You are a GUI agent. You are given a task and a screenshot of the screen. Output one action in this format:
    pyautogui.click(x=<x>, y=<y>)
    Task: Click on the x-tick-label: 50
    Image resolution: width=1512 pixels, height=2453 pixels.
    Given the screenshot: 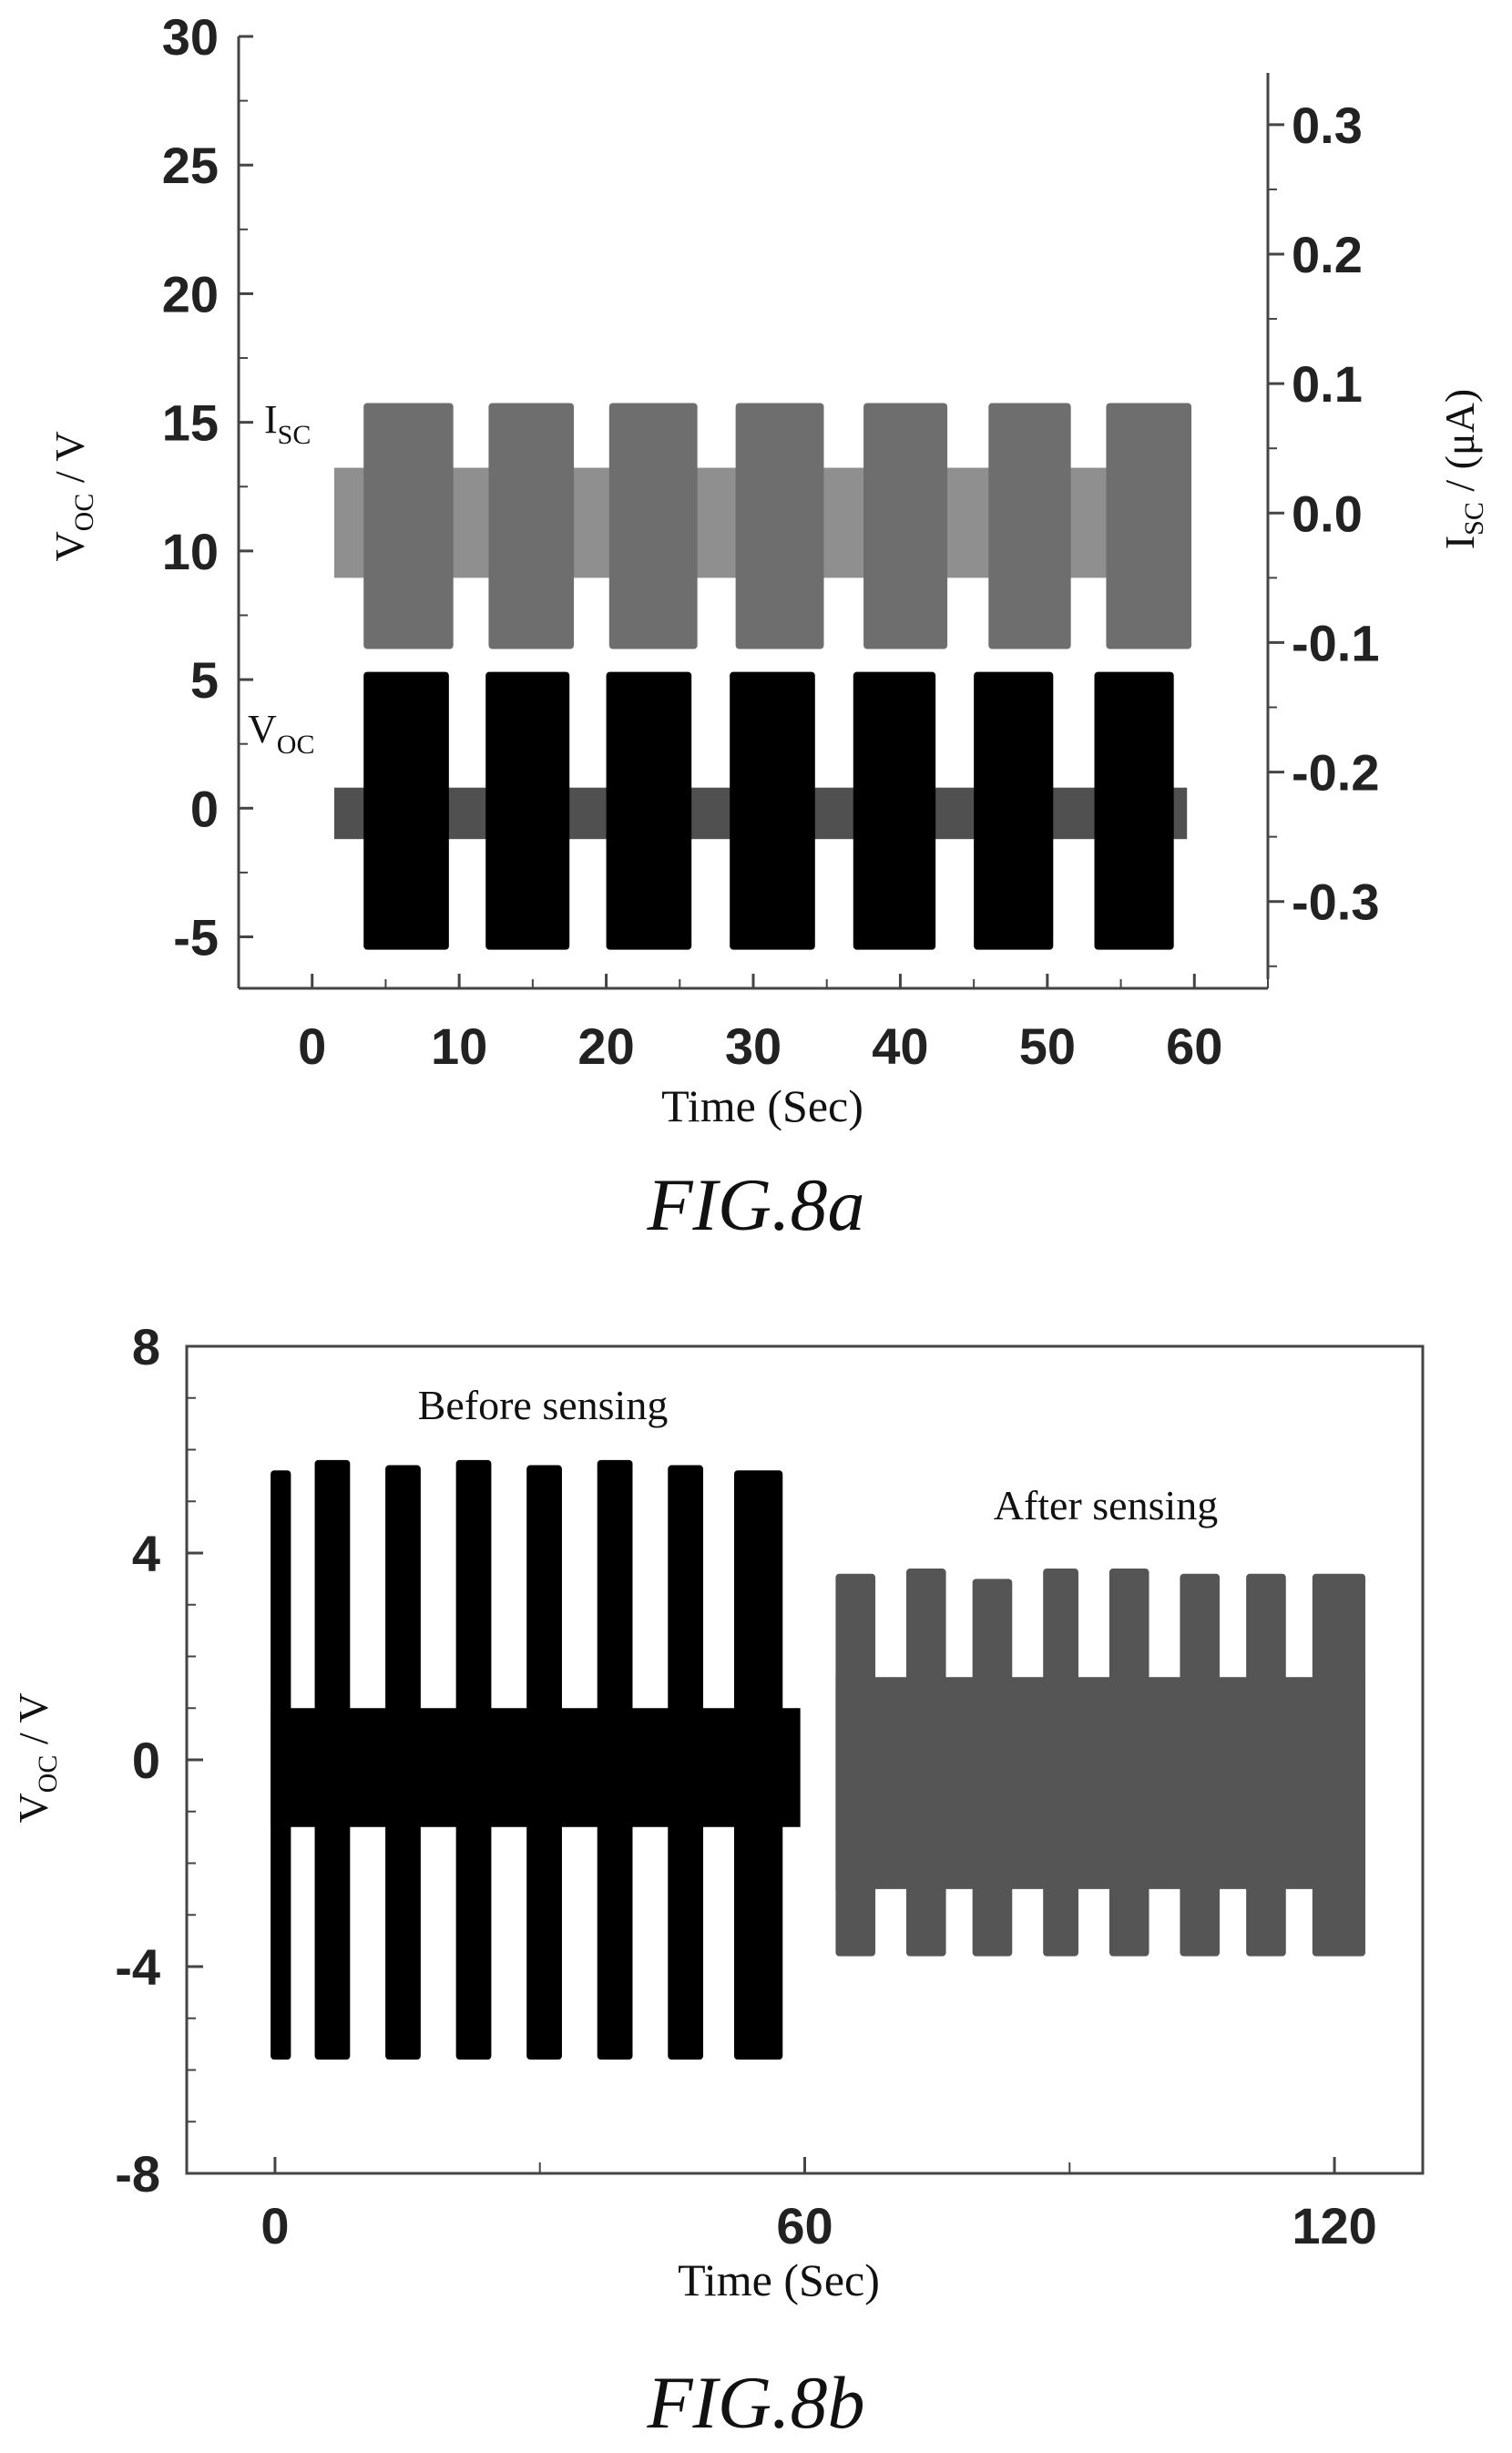 What is the action you would take?
    pyautogui.click(x=1047, y=1046)
    